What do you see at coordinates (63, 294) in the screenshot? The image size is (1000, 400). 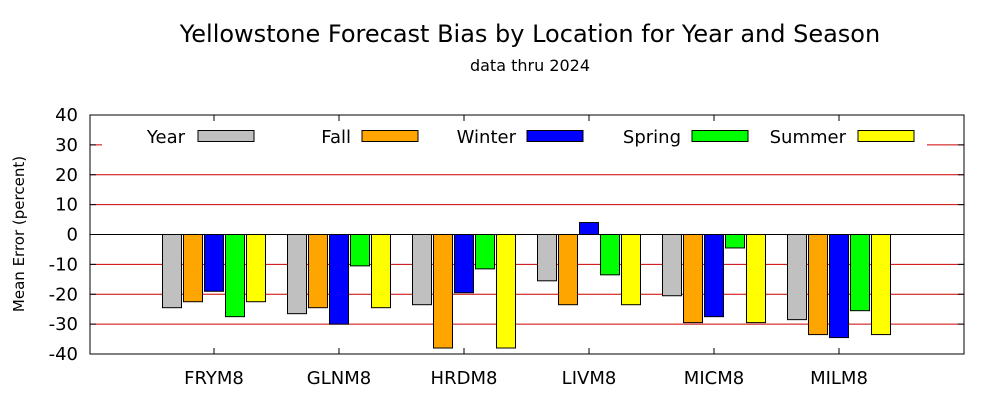 I see `y-tick-label: -20` at bounding box center [63, 294].